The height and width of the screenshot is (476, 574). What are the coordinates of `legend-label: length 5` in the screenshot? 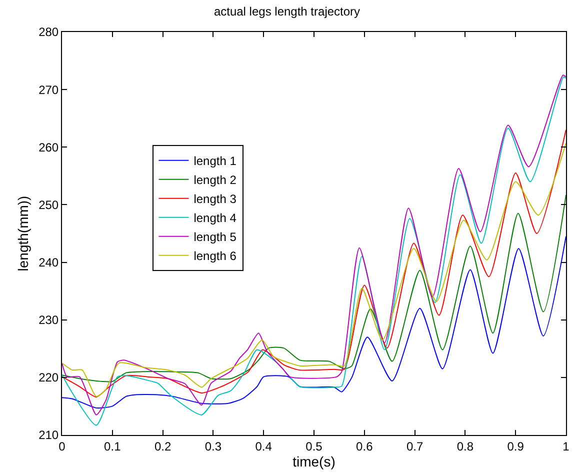 It's located at (215, 237).